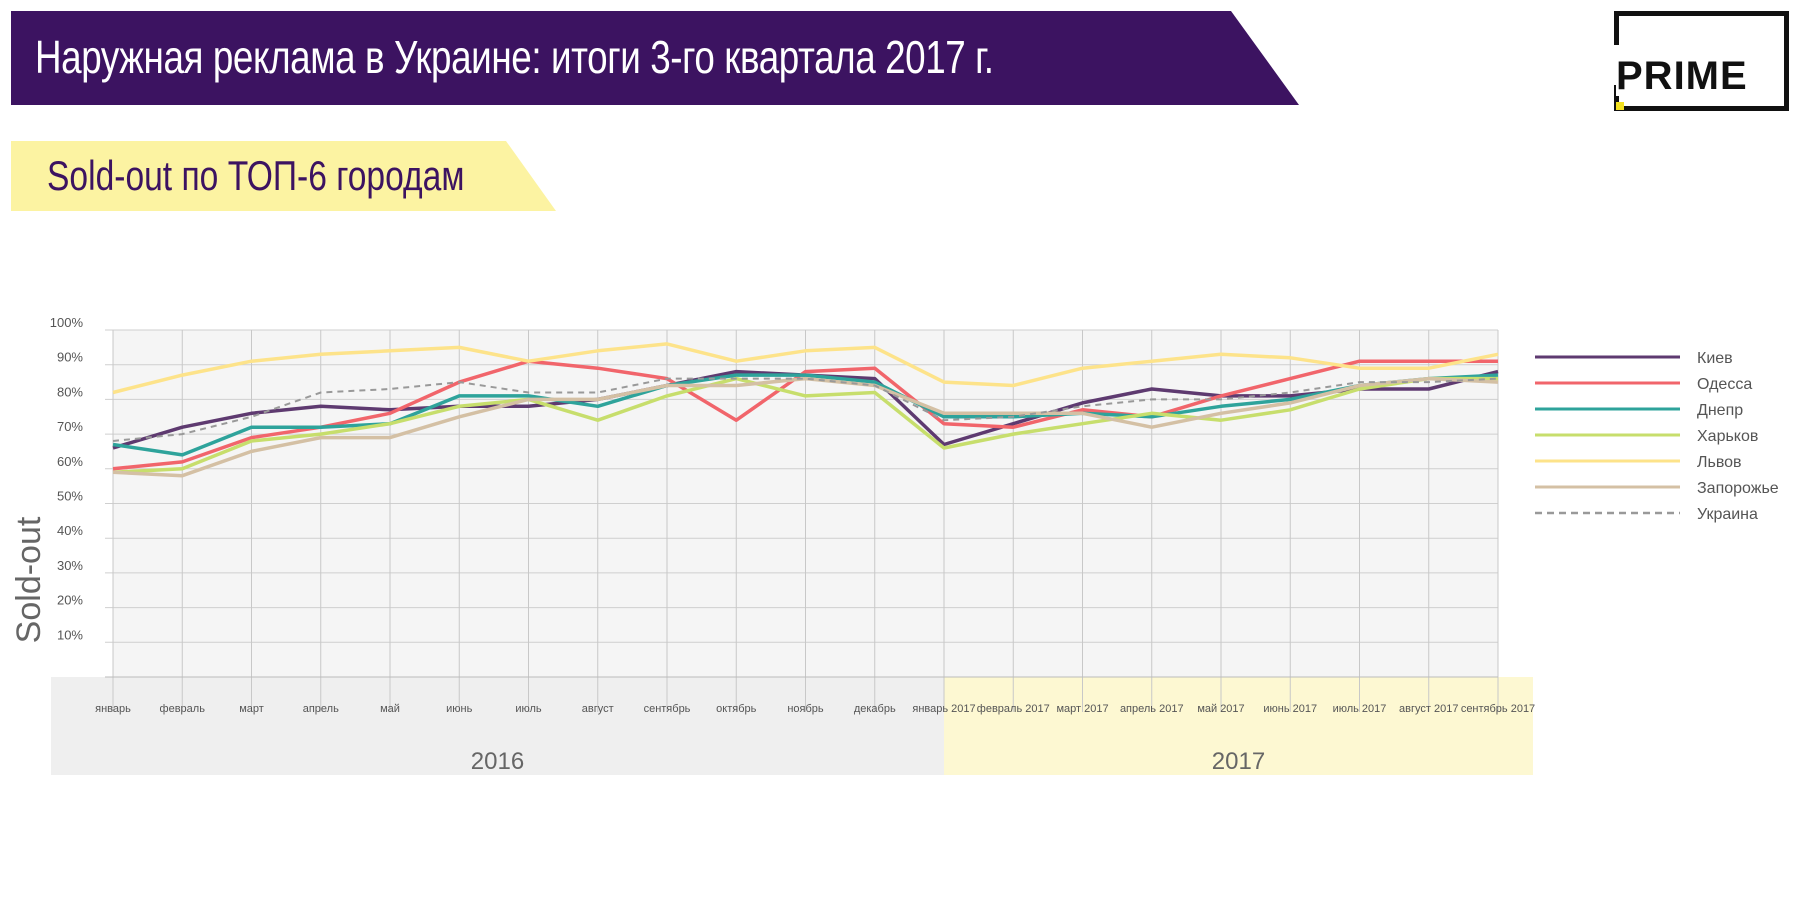 Image resolution: width=1800 pixels, height=900 pixels. What do you see at coordinates (1013, 709) in the screenshot?
I see `x-tick-label: февраль 2017` at bounding box center [1013, 709].